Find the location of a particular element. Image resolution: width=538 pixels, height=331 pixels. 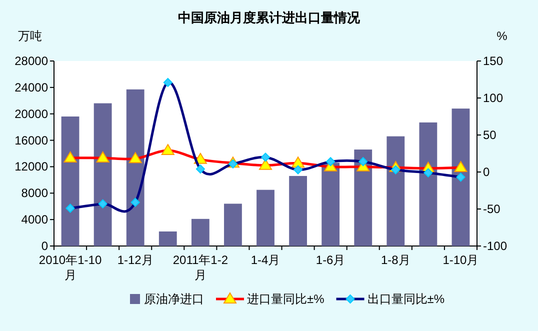

y2-tick-label: -50 is located at coordinates (492, 209).